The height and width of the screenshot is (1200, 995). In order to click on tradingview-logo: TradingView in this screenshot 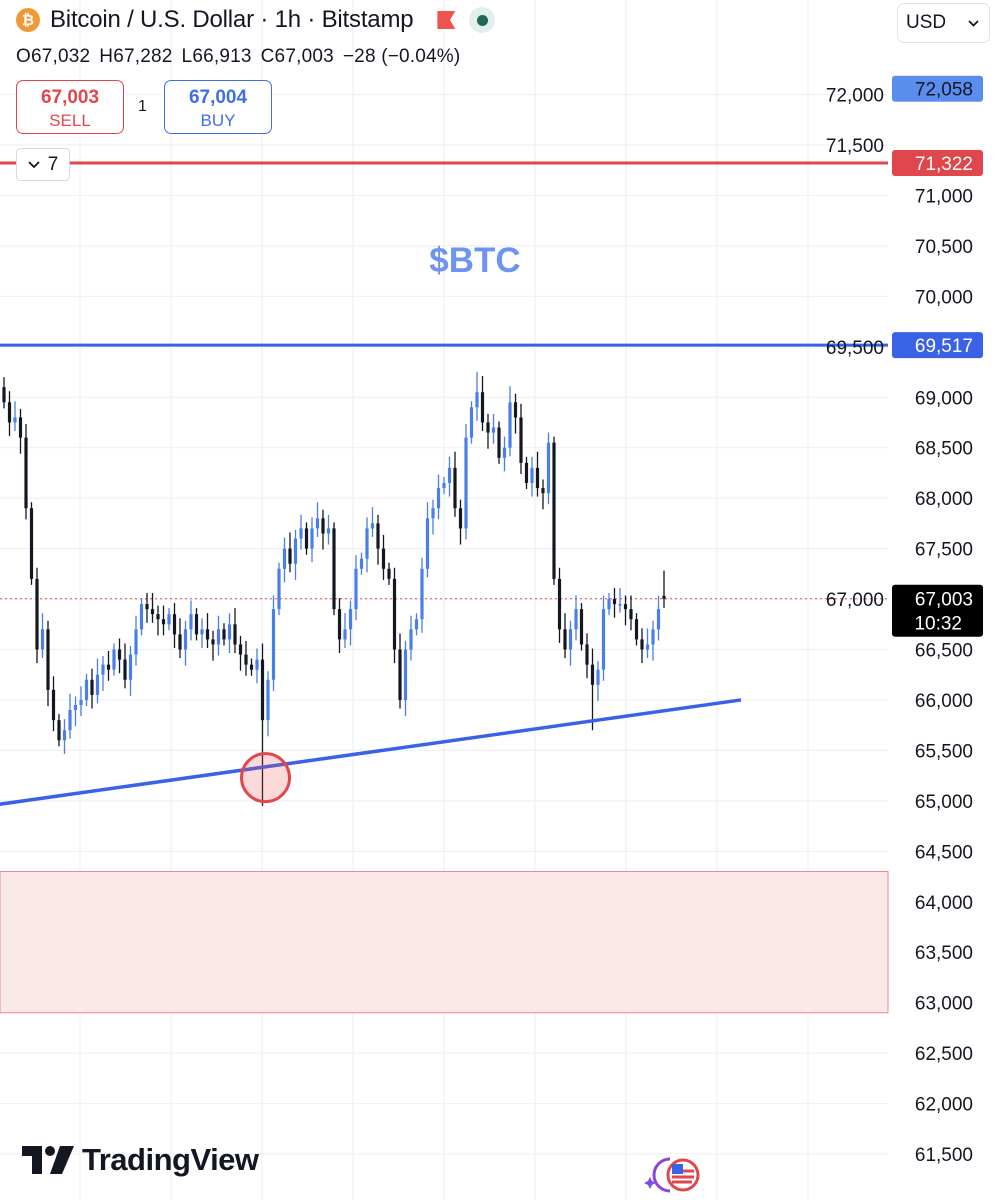, I will do `click(140, 1160)`.